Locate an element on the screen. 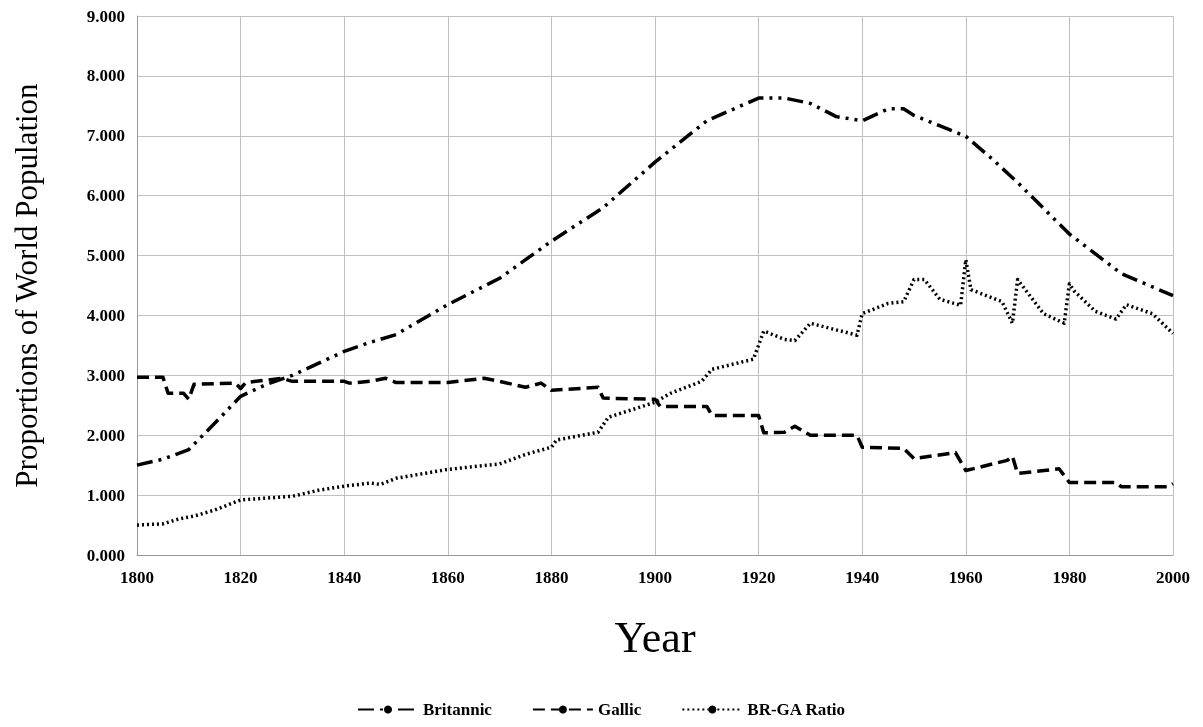 Image resolution: width=1203 pixels, height=727 pixels. y-tick-label: 8.000 is located at coordinates (105, 76).